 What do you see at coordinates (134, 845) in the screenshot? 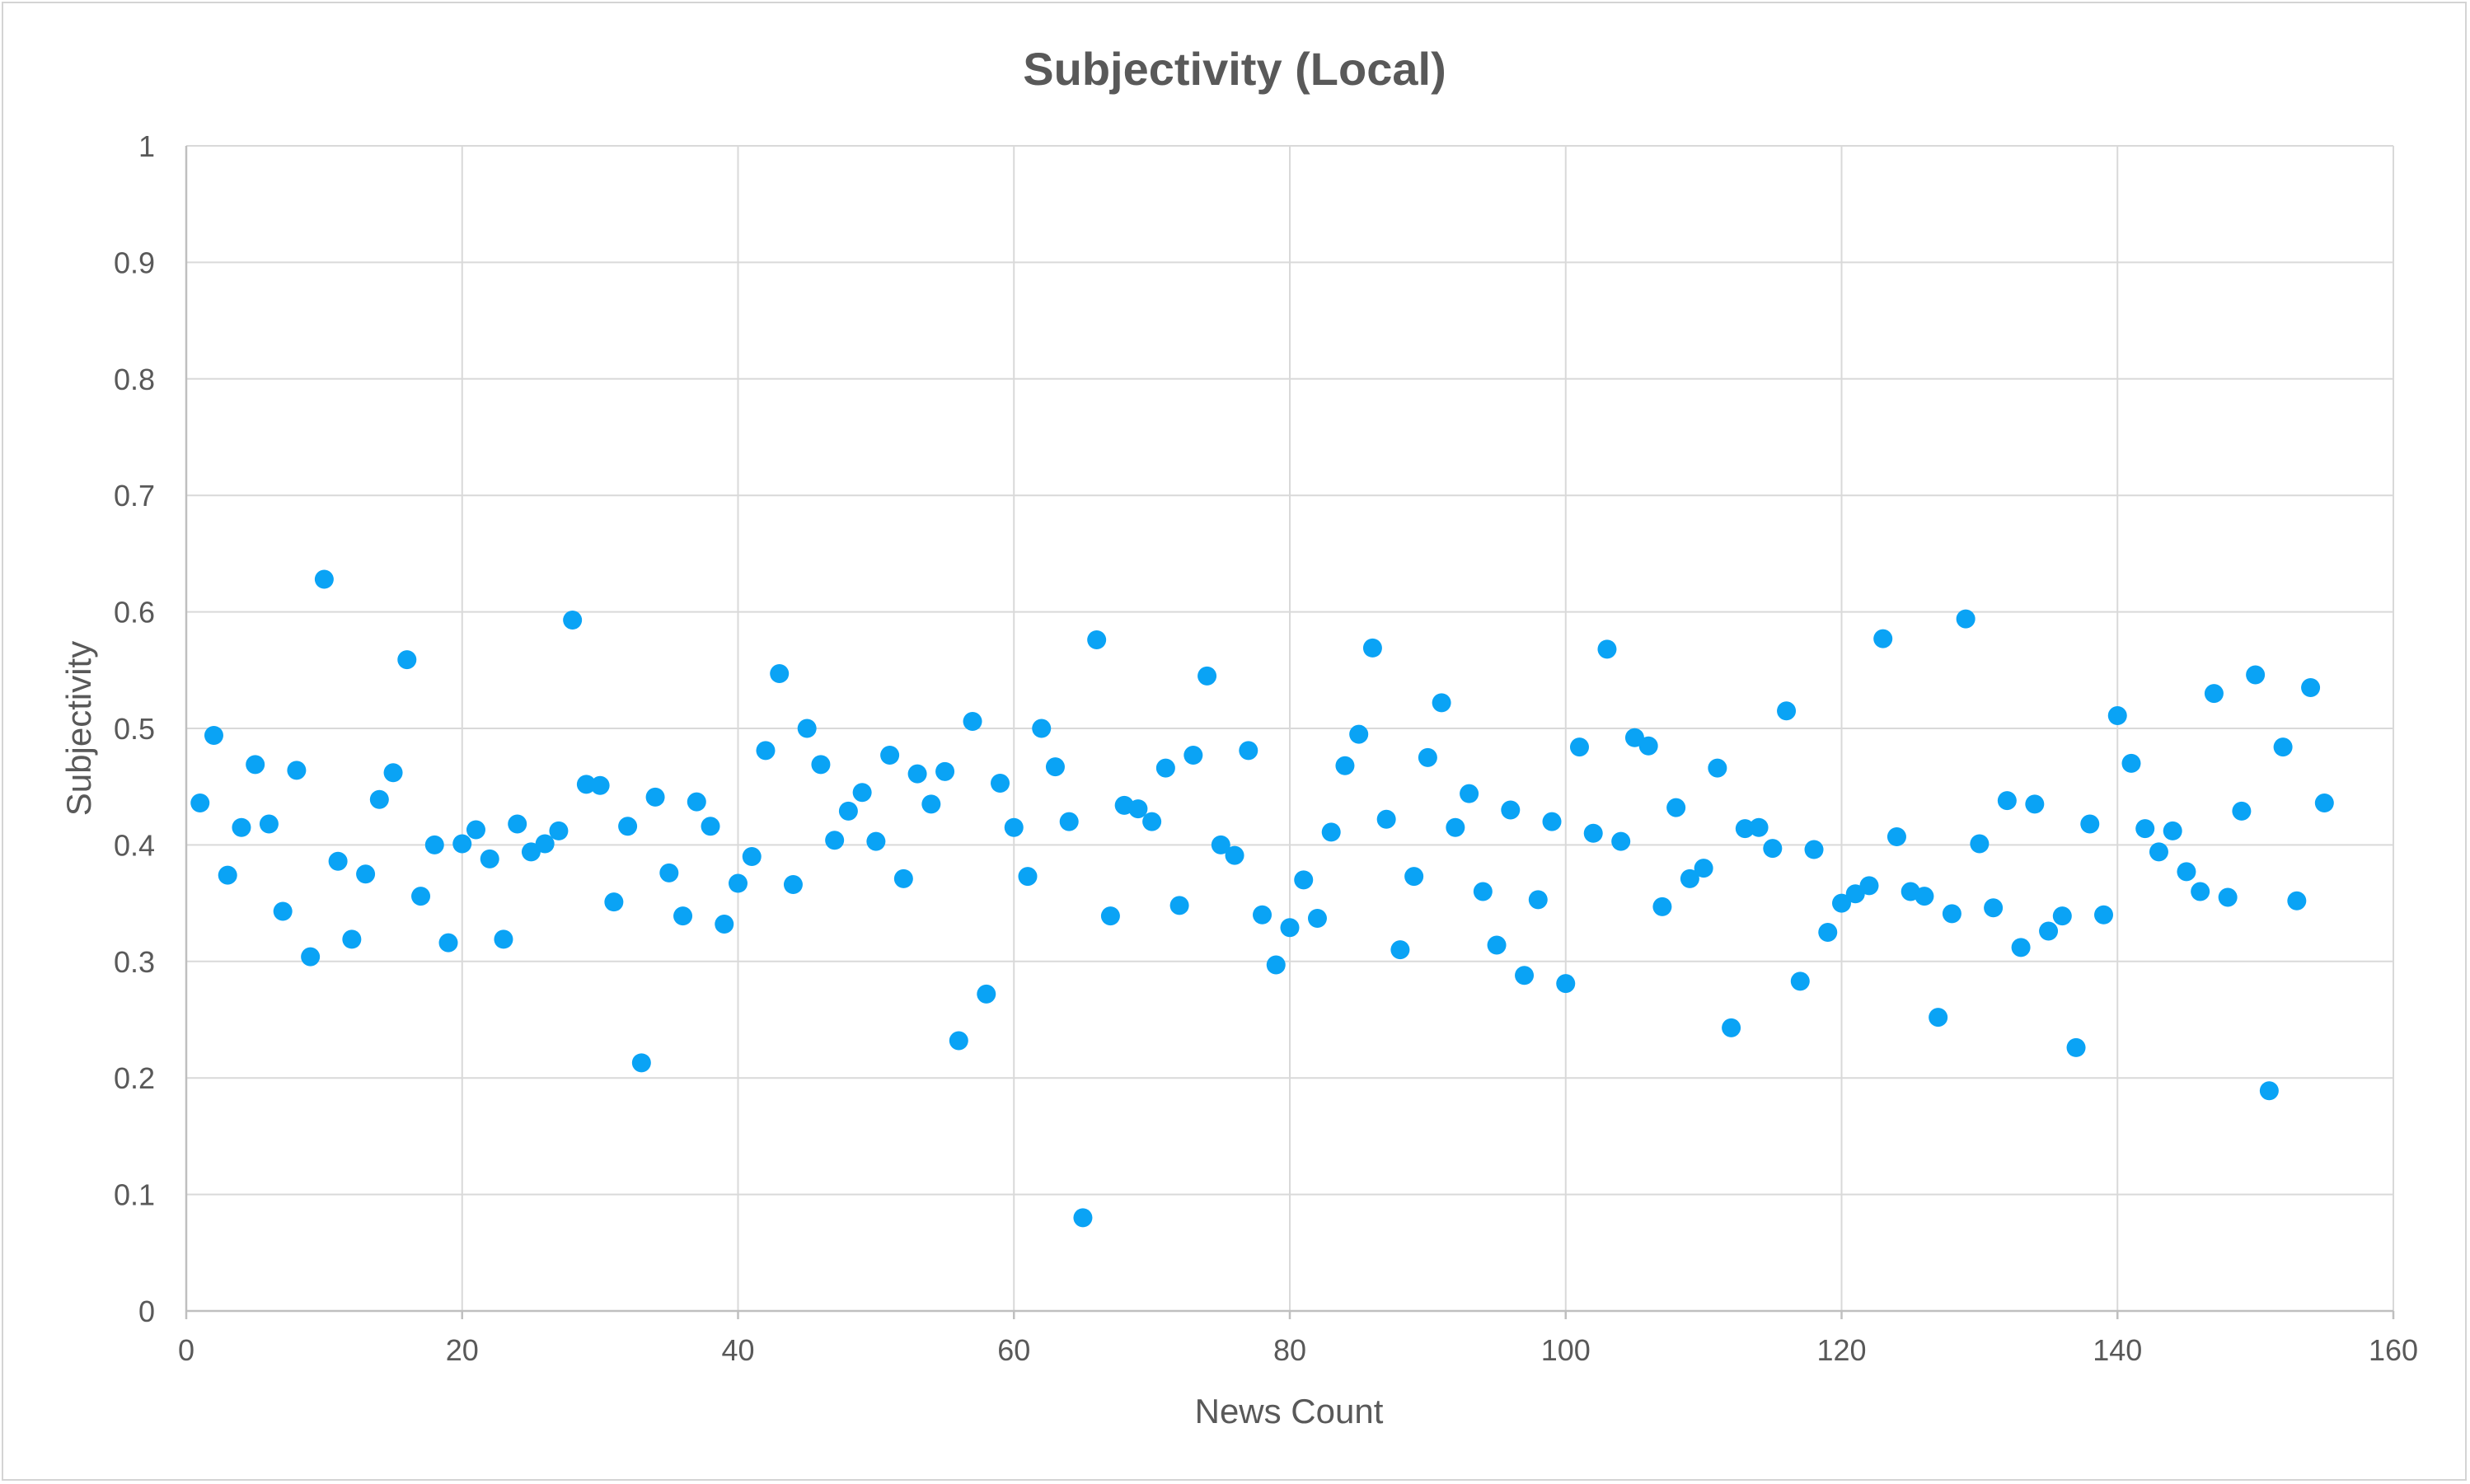
I see `y-tick-label: 0.4` at bounding box center [134, 845].